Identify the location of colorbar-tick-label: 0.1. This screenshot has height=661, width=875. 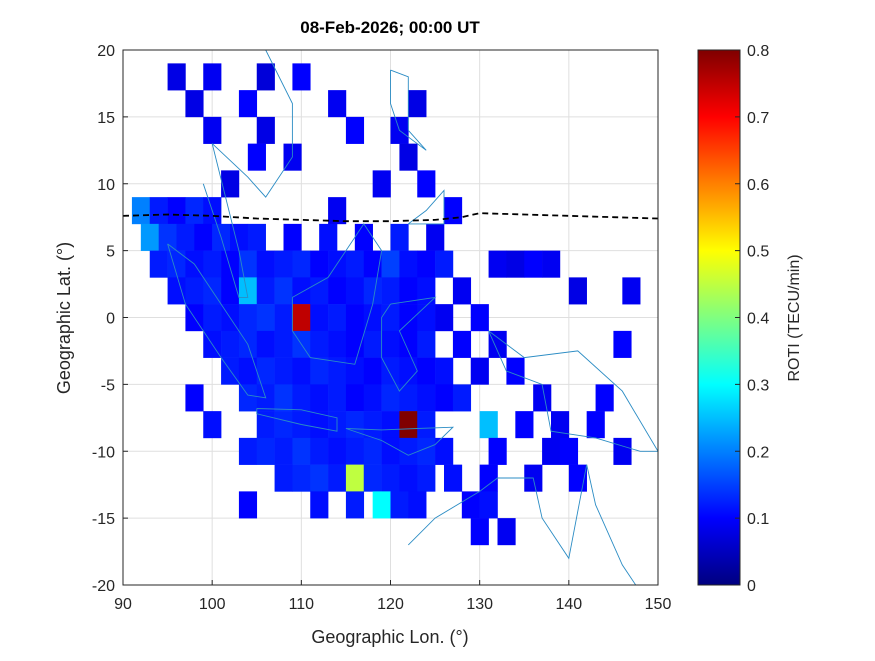
(758, 519).